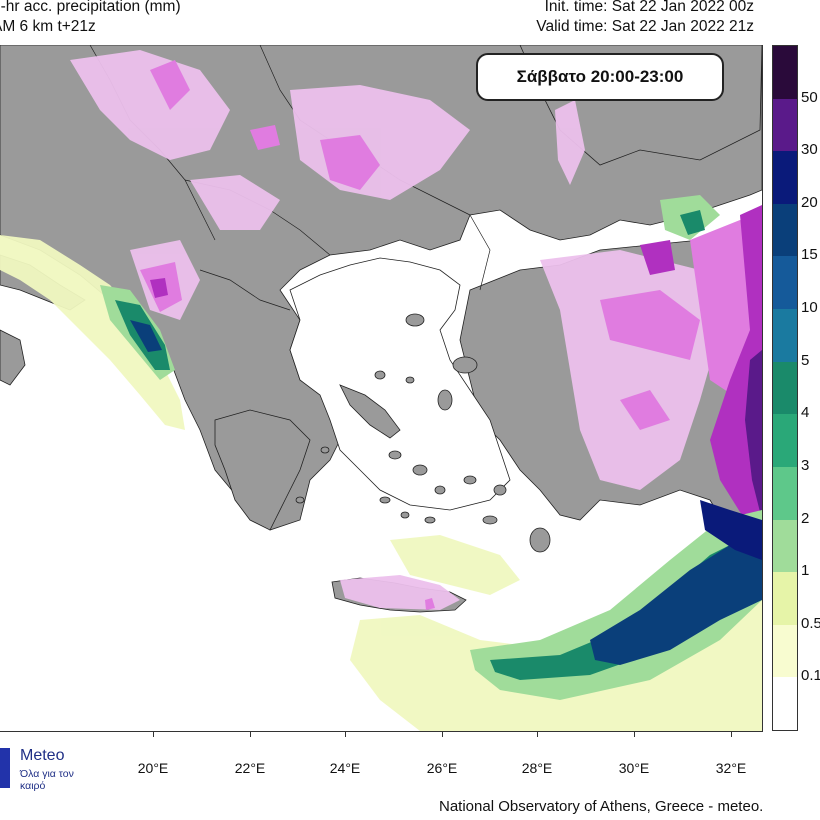  Describe the element at coordinates (42, 755) in the screenshot. I see `logo-name: Meteo` at that location.